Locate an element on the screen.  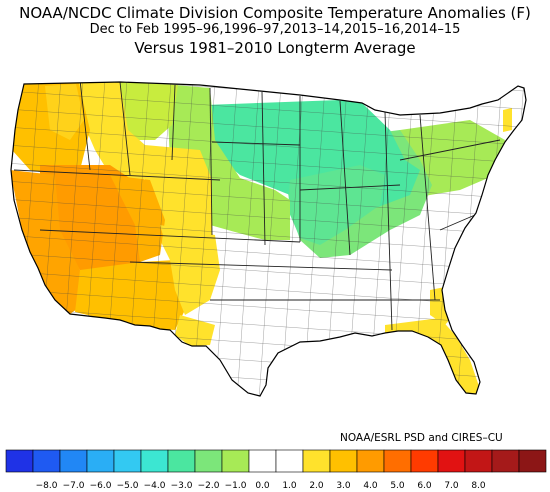
colorbar-tick-label: −4.0 is located at coordinates (155, 486).